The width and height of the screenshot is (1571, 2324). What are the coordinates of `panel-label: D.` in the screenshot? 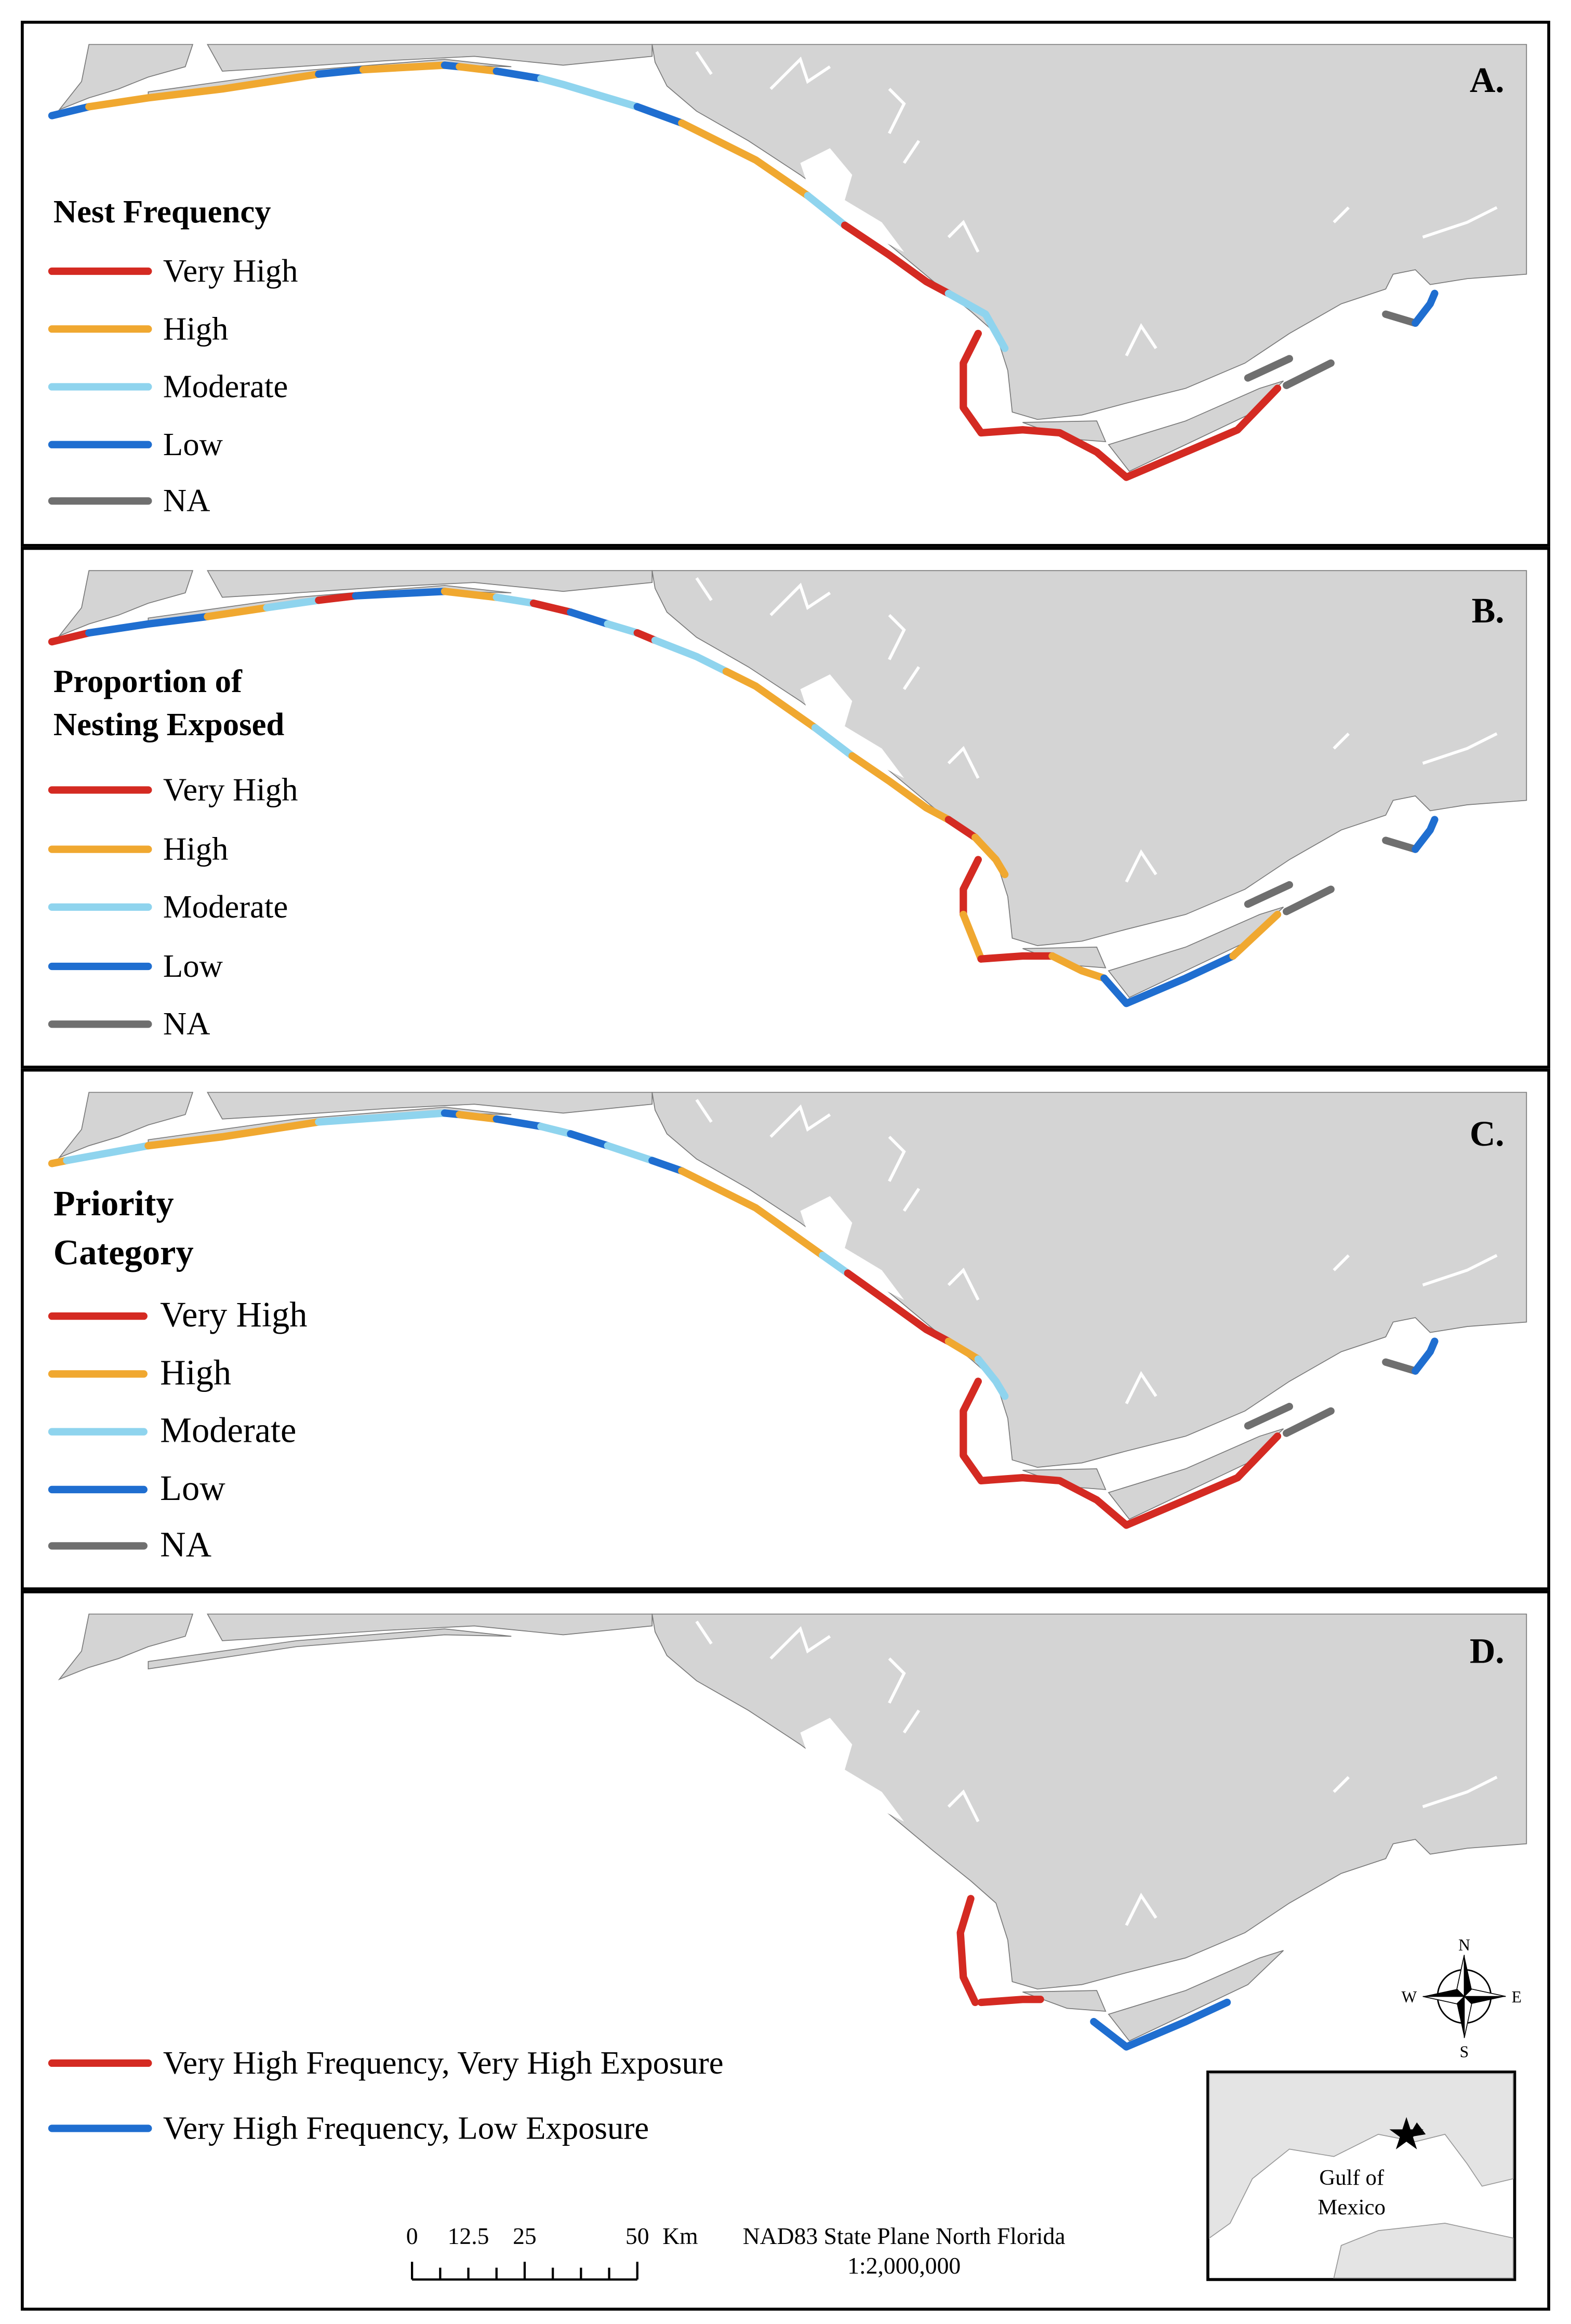 It's located at (1487, 1651).